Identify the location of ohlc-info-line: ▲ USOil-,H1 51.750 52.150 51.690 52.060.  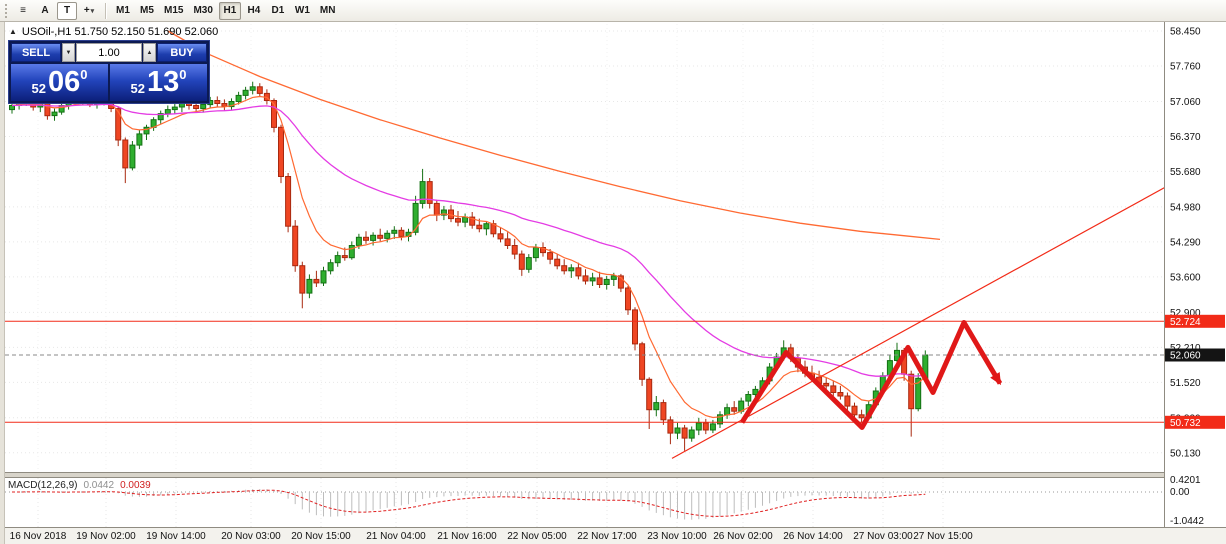
(113, 32).